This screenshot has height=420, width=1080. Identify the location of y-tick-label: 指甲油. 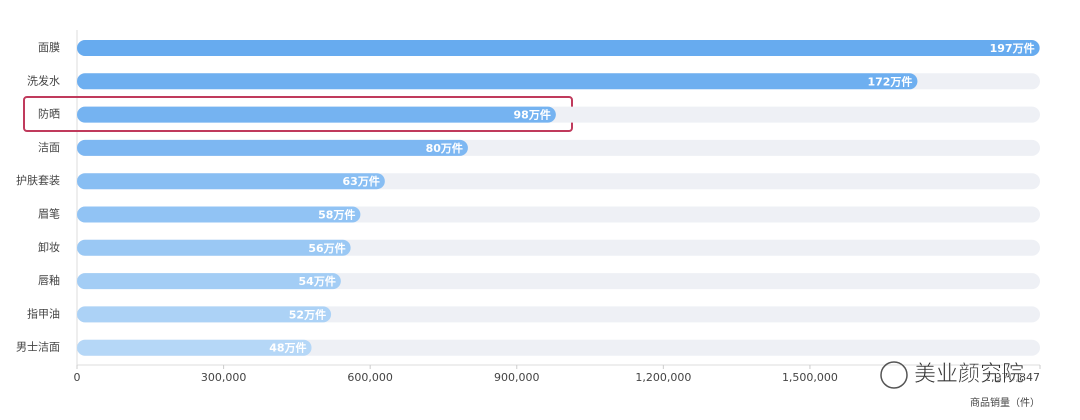
(43, 313).